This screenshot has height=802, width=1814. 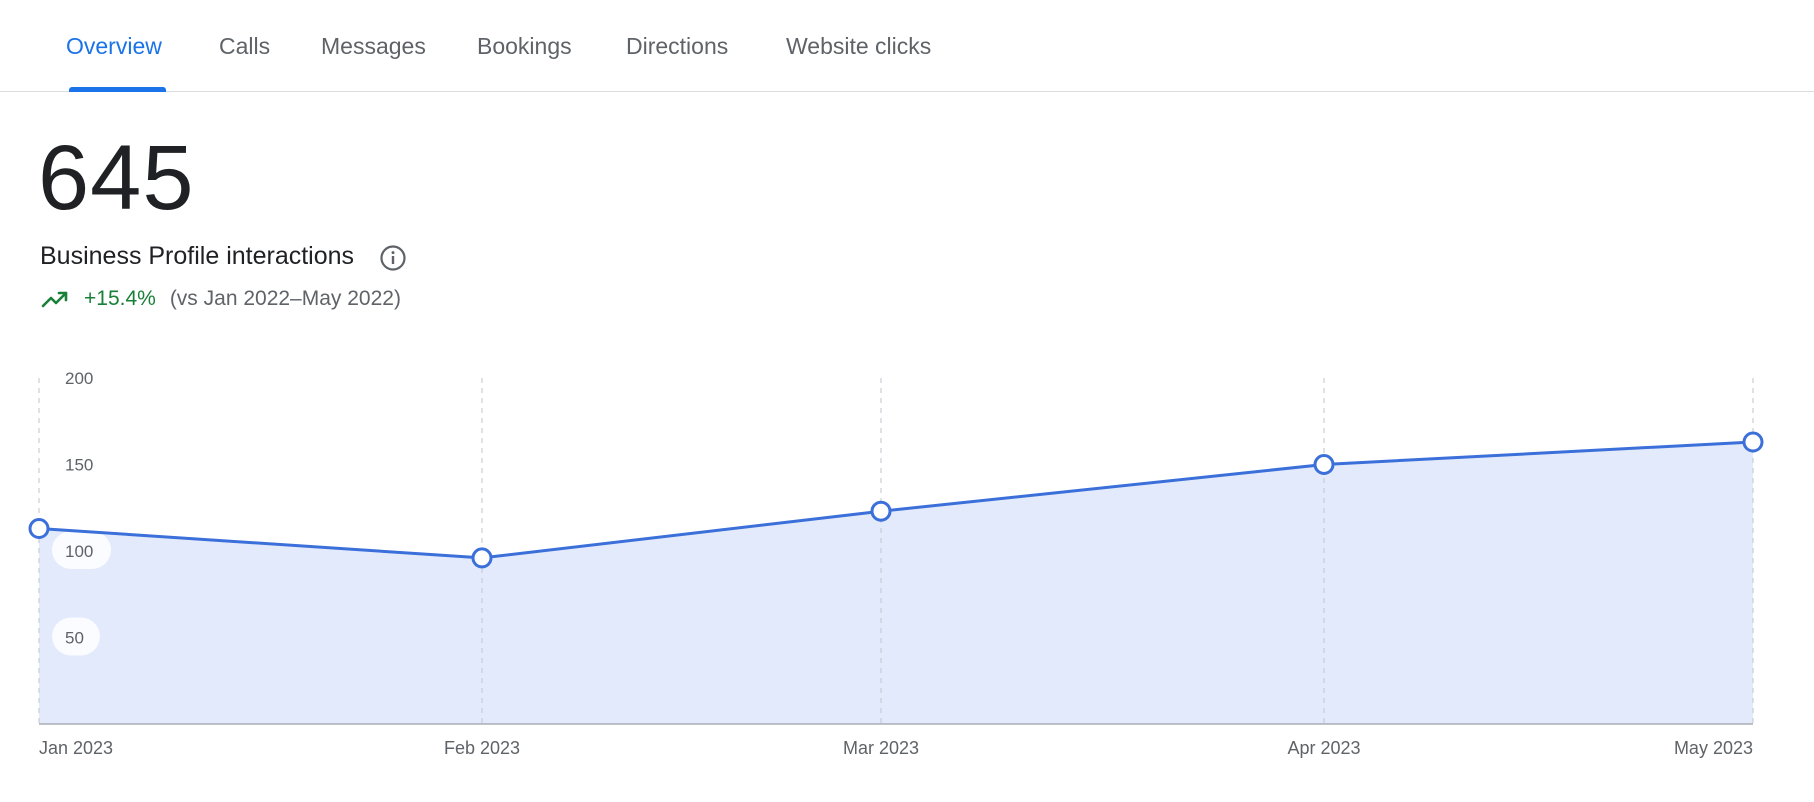 I want to click on tab-calls-label: Calls, so click(x=245, y=45).